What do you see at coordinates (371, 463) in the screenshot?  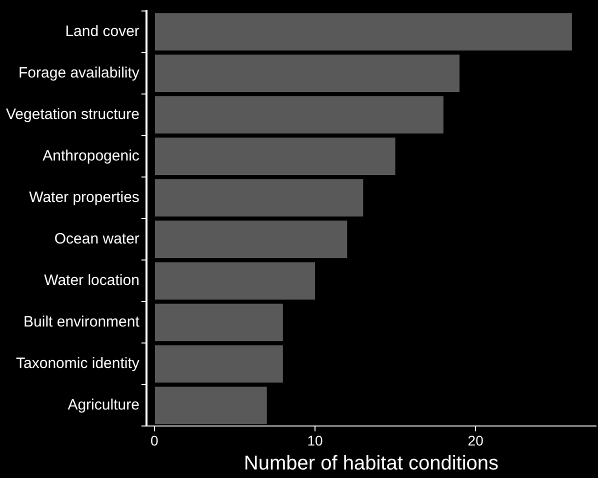 I see `x-axis-title: Number of habitat conditions` at bounding box center [371, 463].